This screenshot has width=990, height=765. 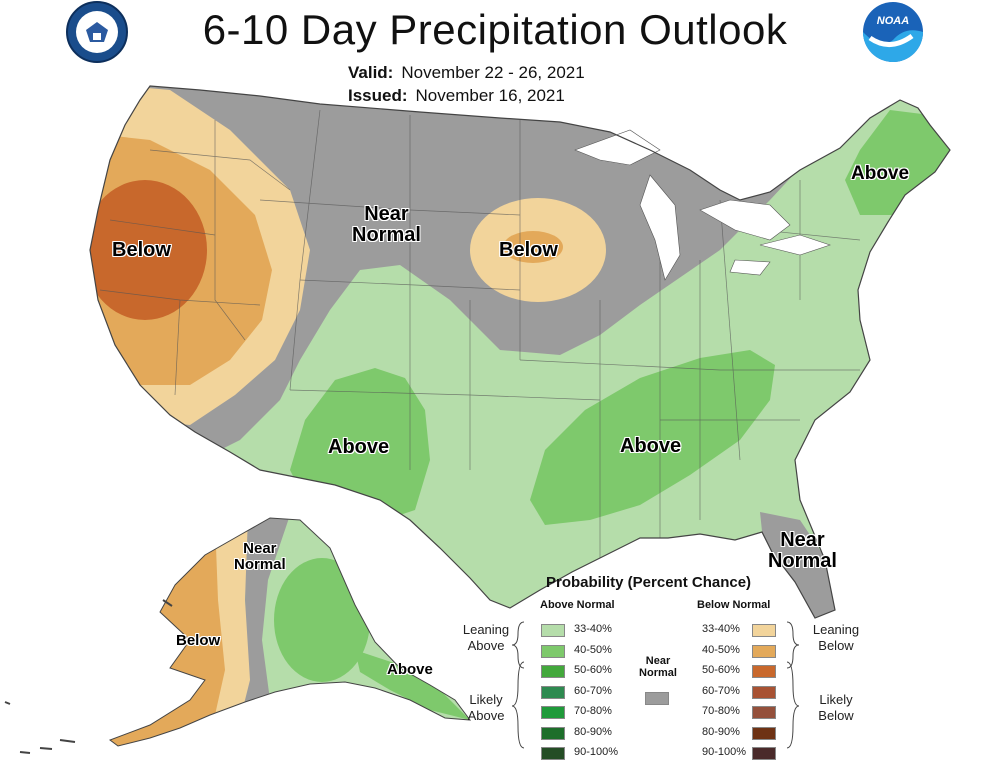 I want to click on noaa-logo-text: NOAA, so click(x=893, y=21).